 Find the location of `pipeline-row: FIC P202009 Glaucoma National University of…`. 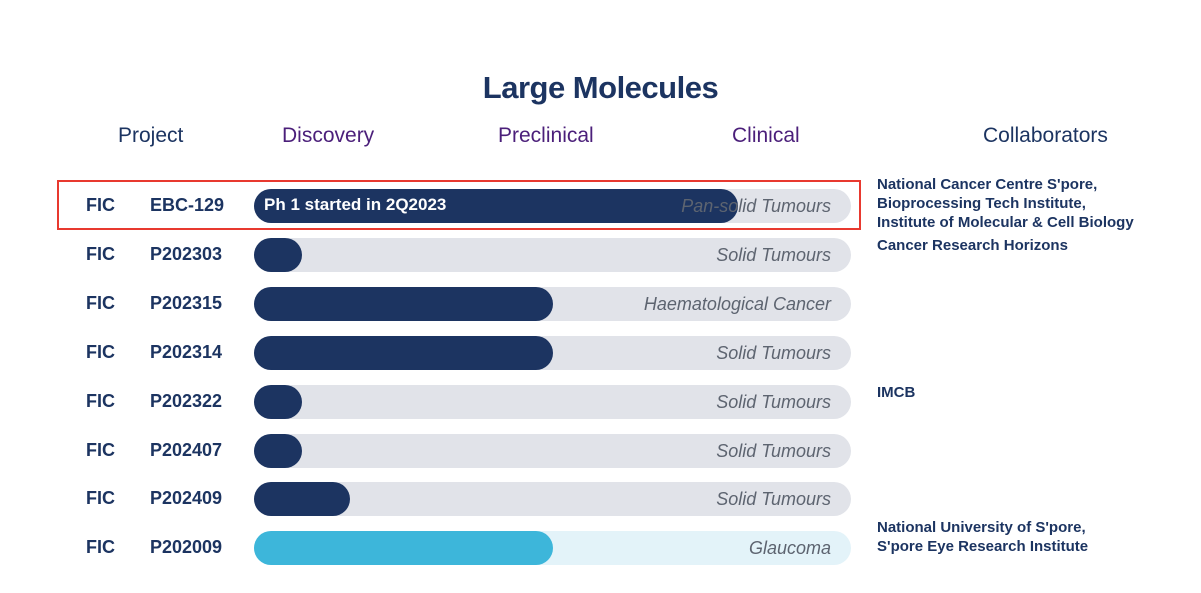

pipeline-row: FIC P202009 Glaucoma National University of… is located at coordinates (600, 543).